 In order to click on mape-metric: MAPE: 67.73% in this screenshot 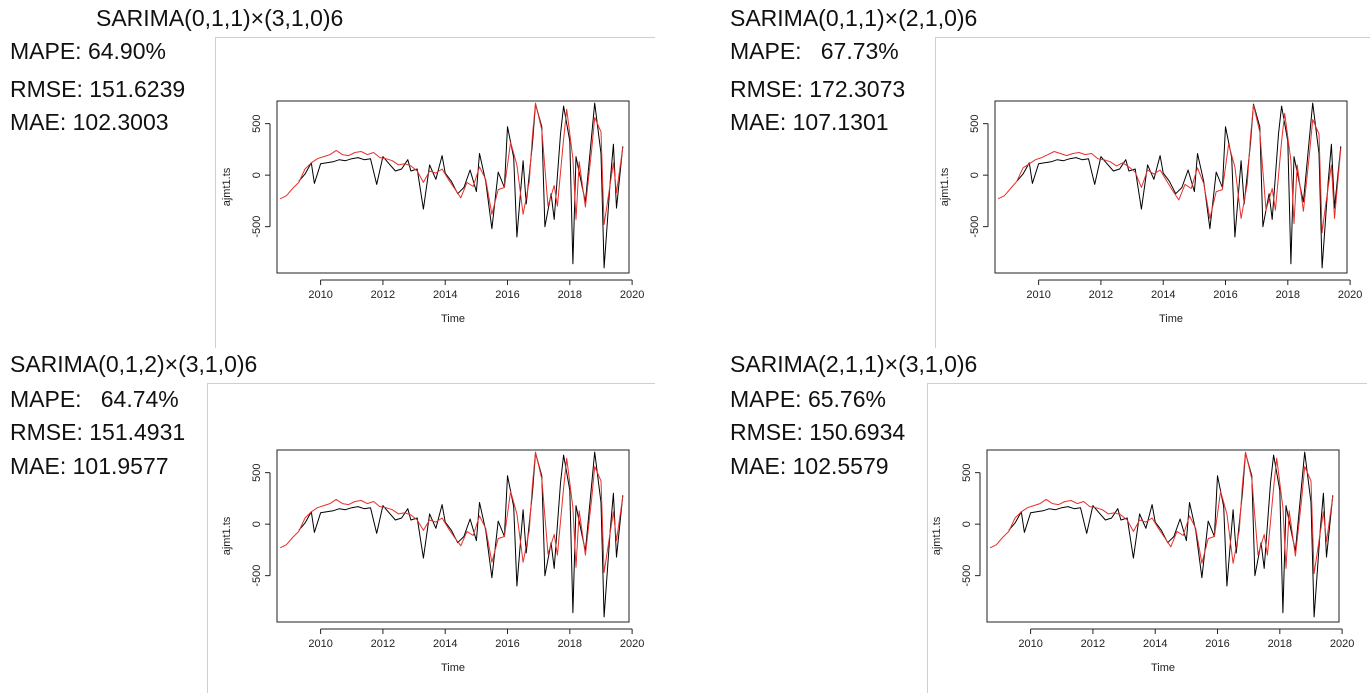, I will do `click(814, 51)`.